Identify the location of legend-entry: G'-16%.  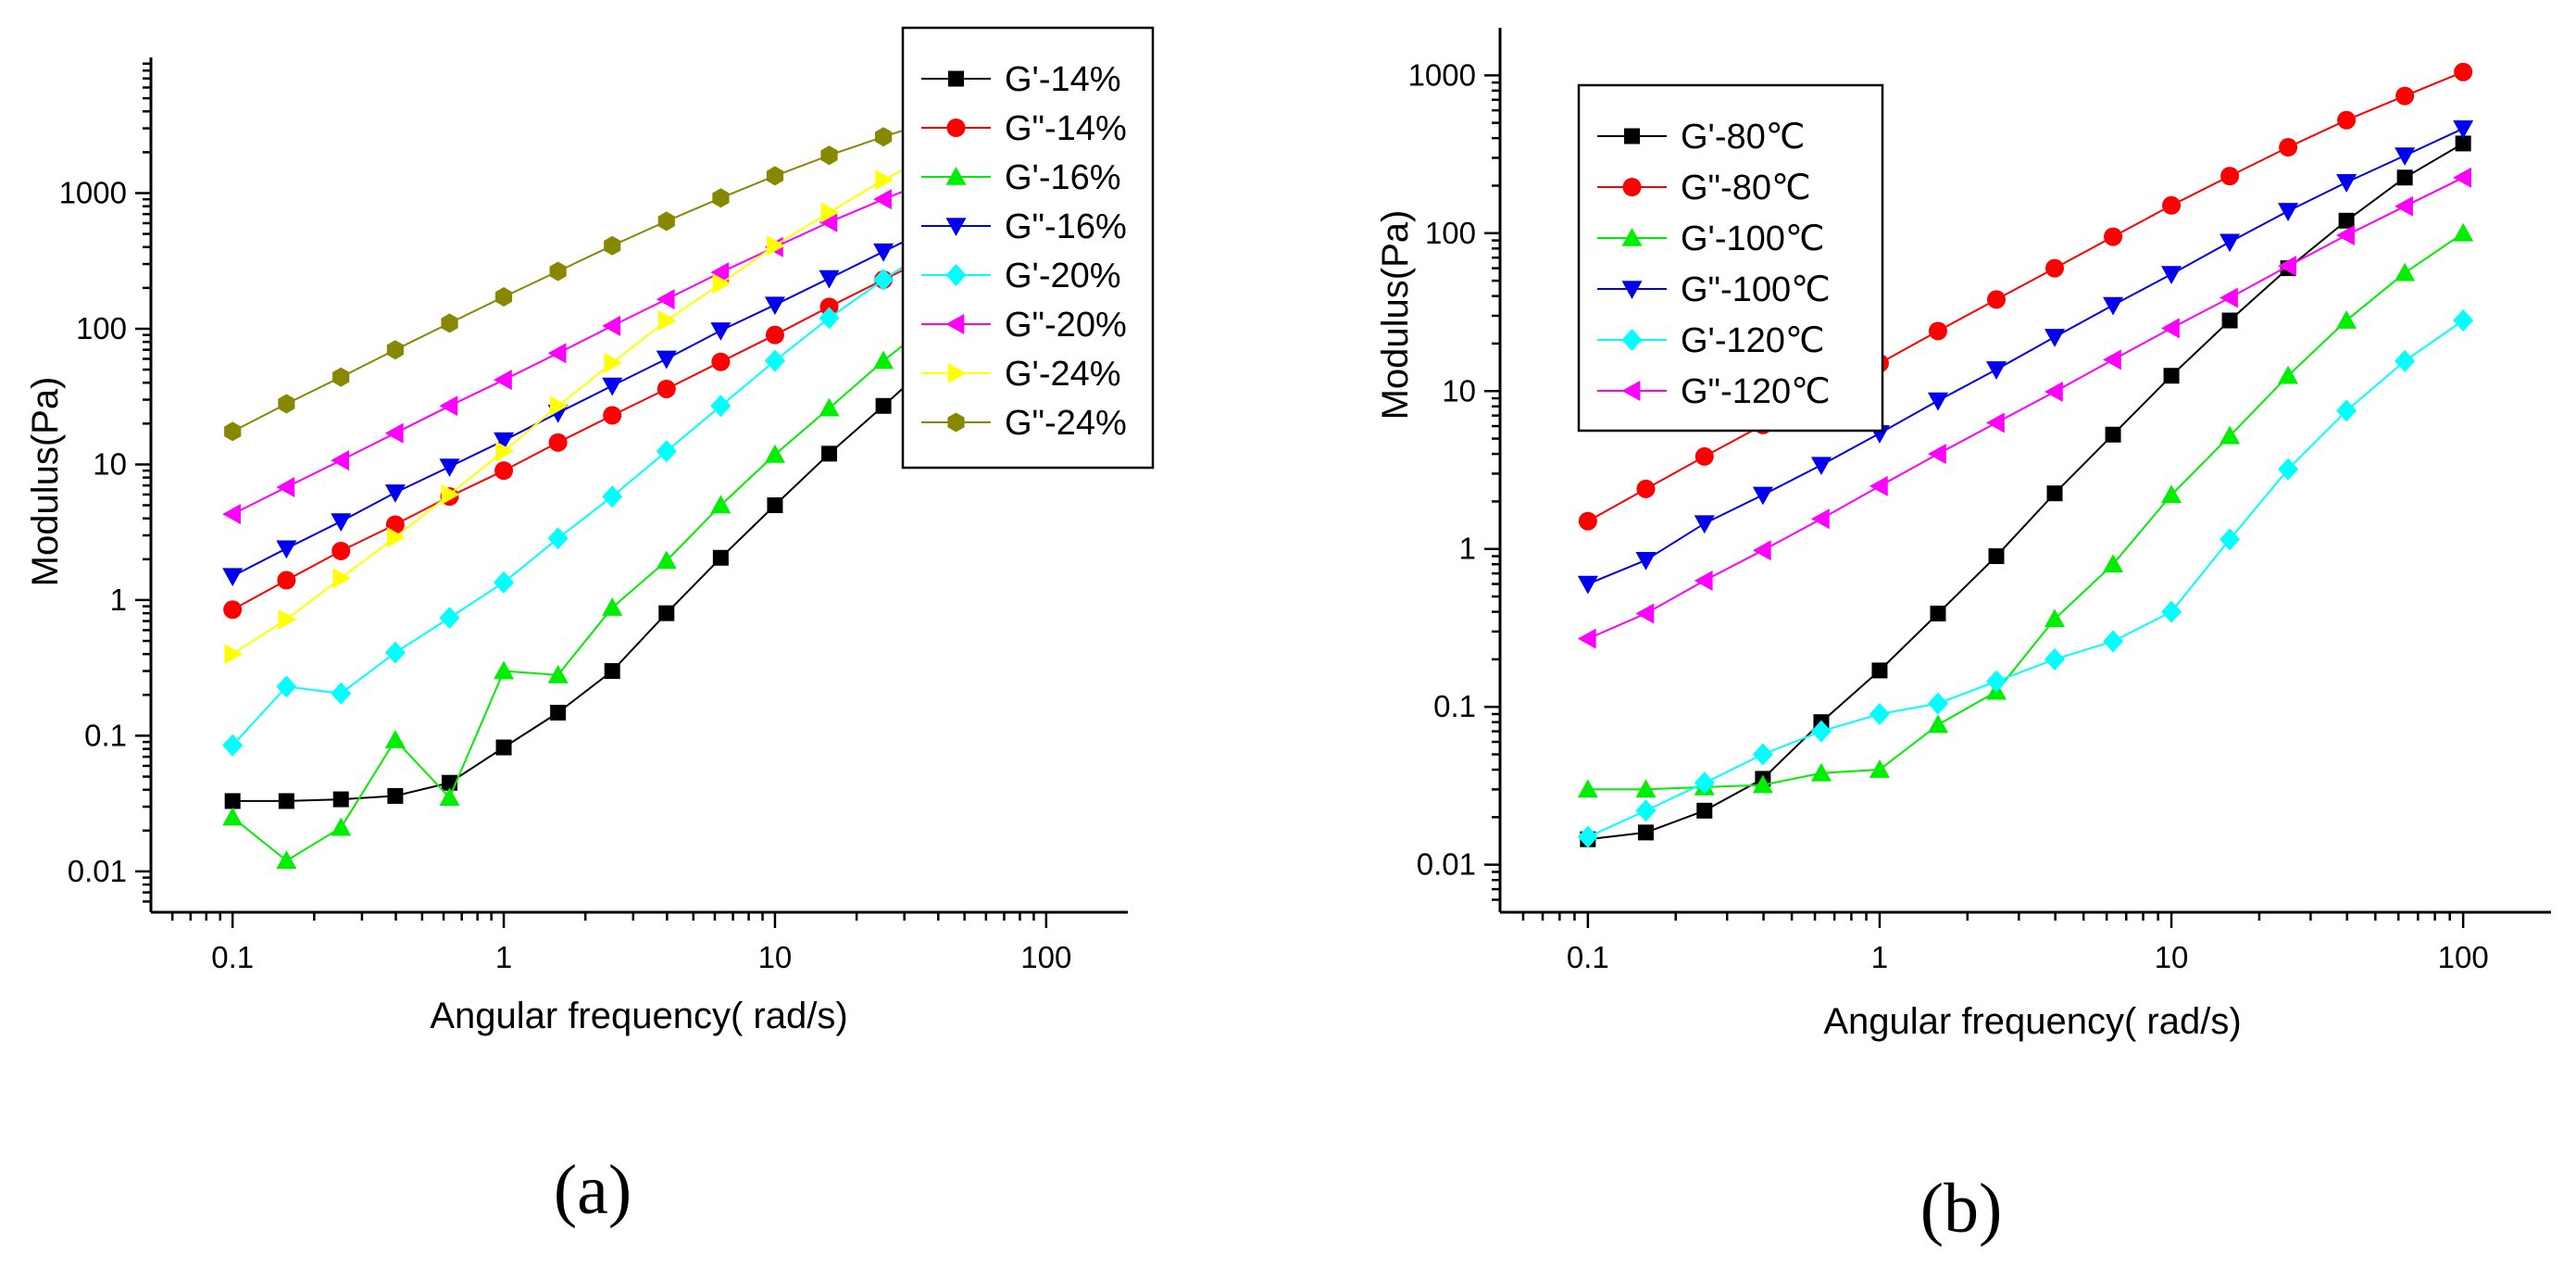
(1063, 177).